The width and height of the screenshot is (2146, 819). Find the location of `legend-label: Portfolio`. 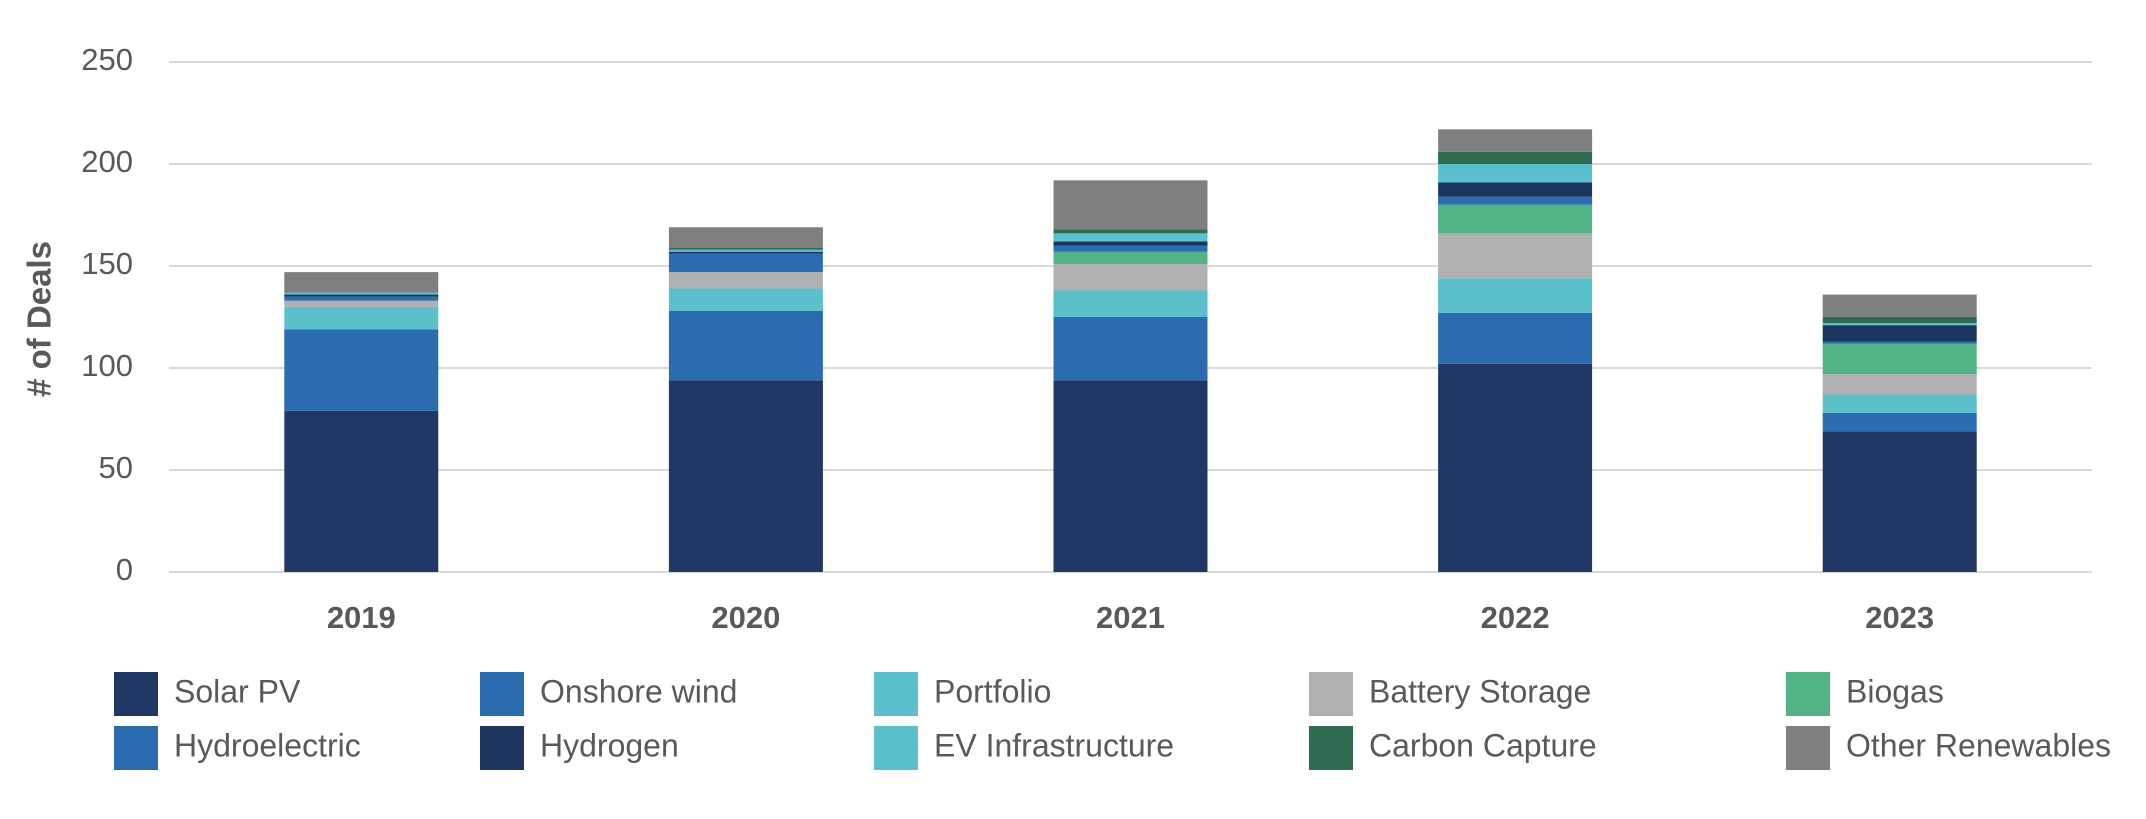

legend-label: Portfolio is located at coordinates (992, 691).